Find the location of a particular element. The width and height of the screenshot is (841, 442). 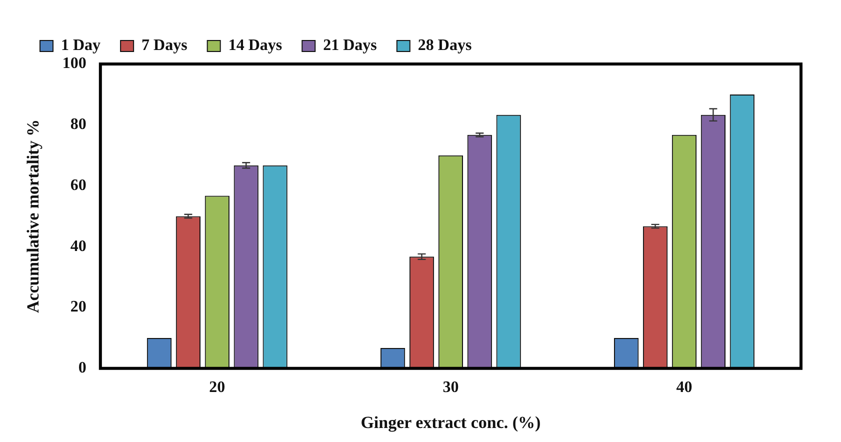

x-axis-title: Ginger extract conc. (%) is located at coordinates (450, 422).